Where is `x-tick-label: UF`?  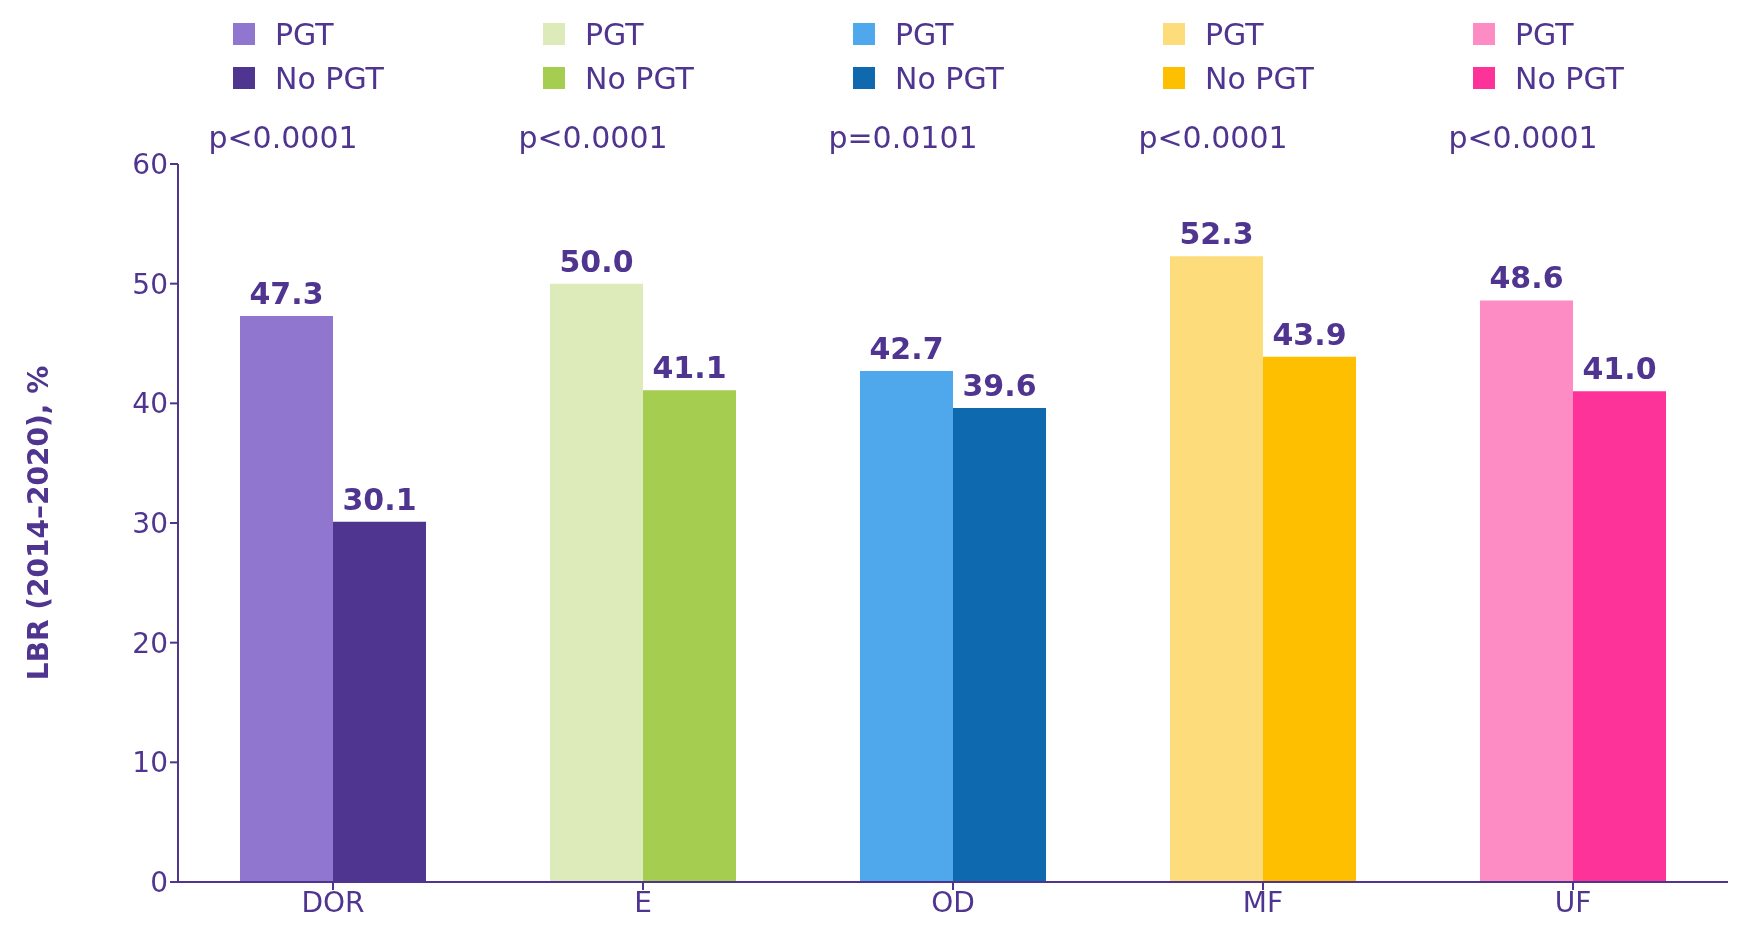 x-tick-label: UF is located at coordinates (1573, 902).